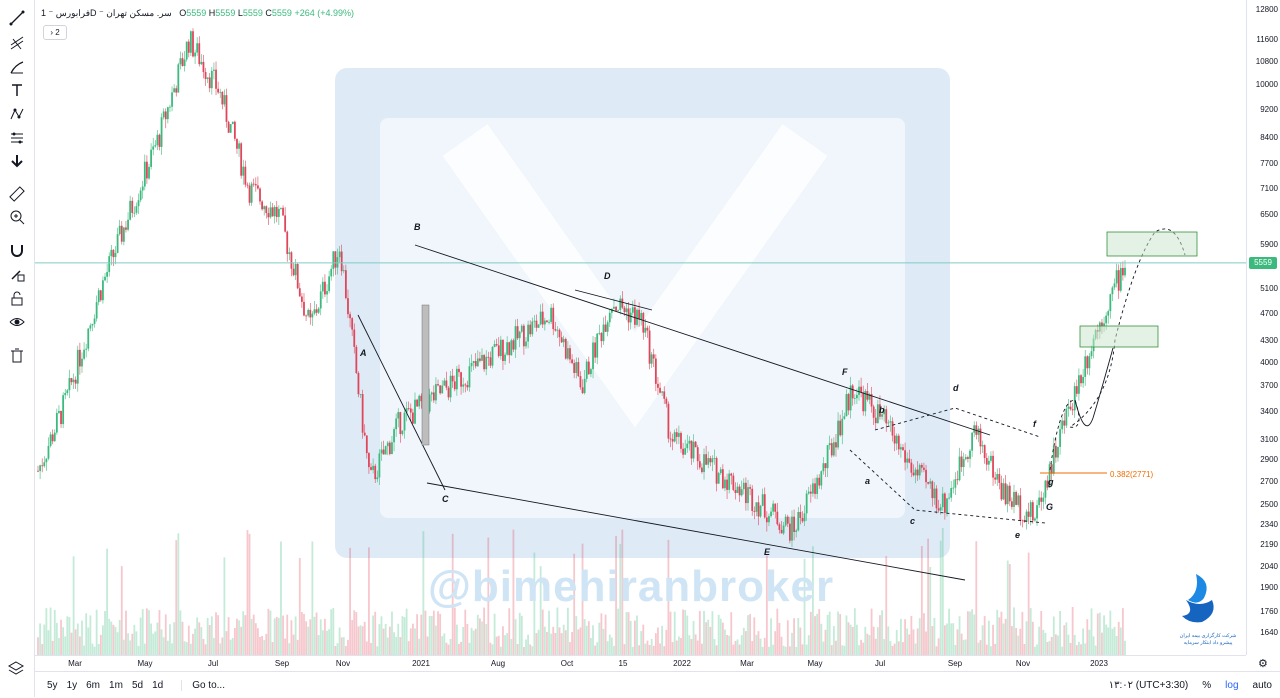  I want to click on measure-tool-icon, so click(17, 138).